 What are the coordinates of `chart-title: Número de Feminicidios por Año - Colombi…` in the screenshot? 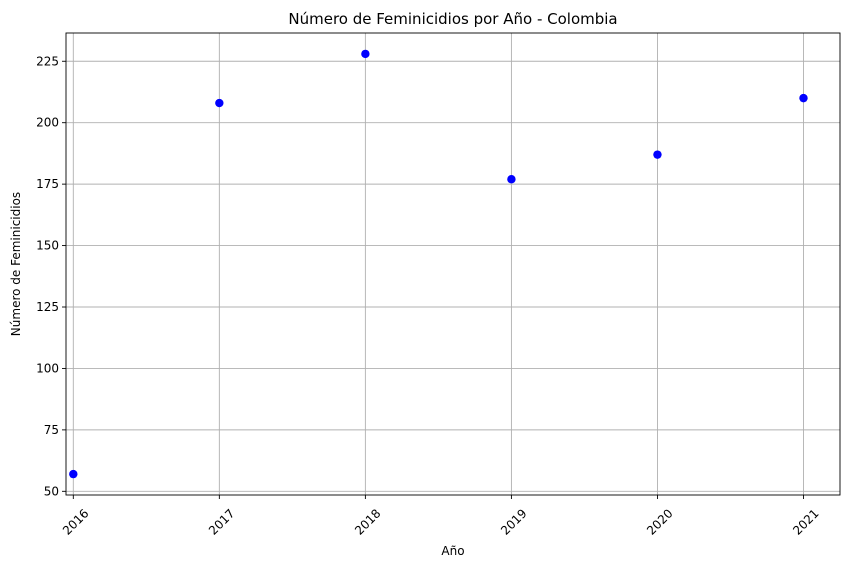 It's located at (452, 19).